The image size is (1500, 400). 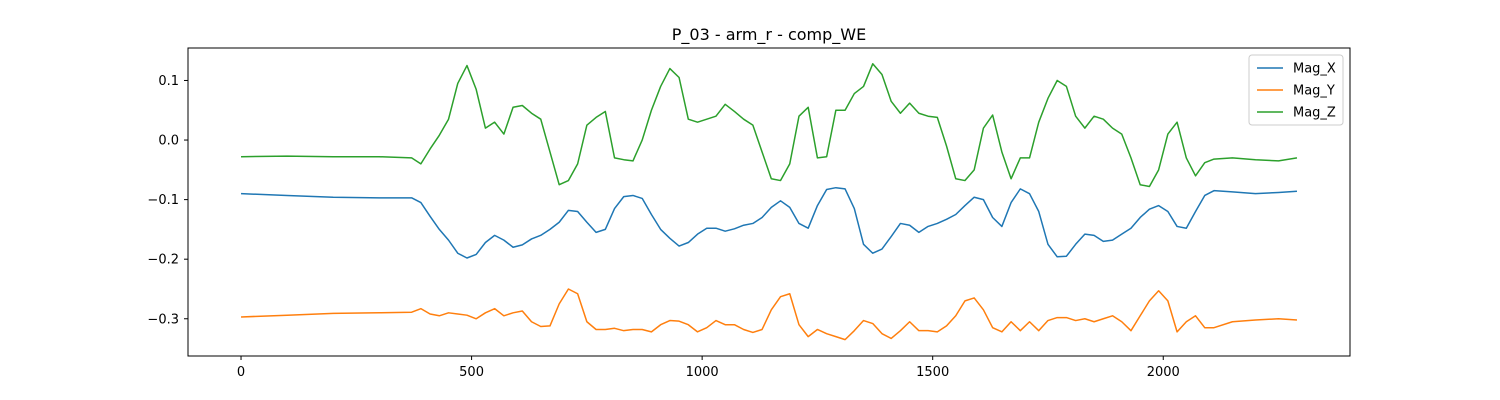 What do you see at coordinates (769, 35) in the screenshot?
I see `chart-title: P_03 - arm_r - comp_WE` at bounding box center [769, 35].